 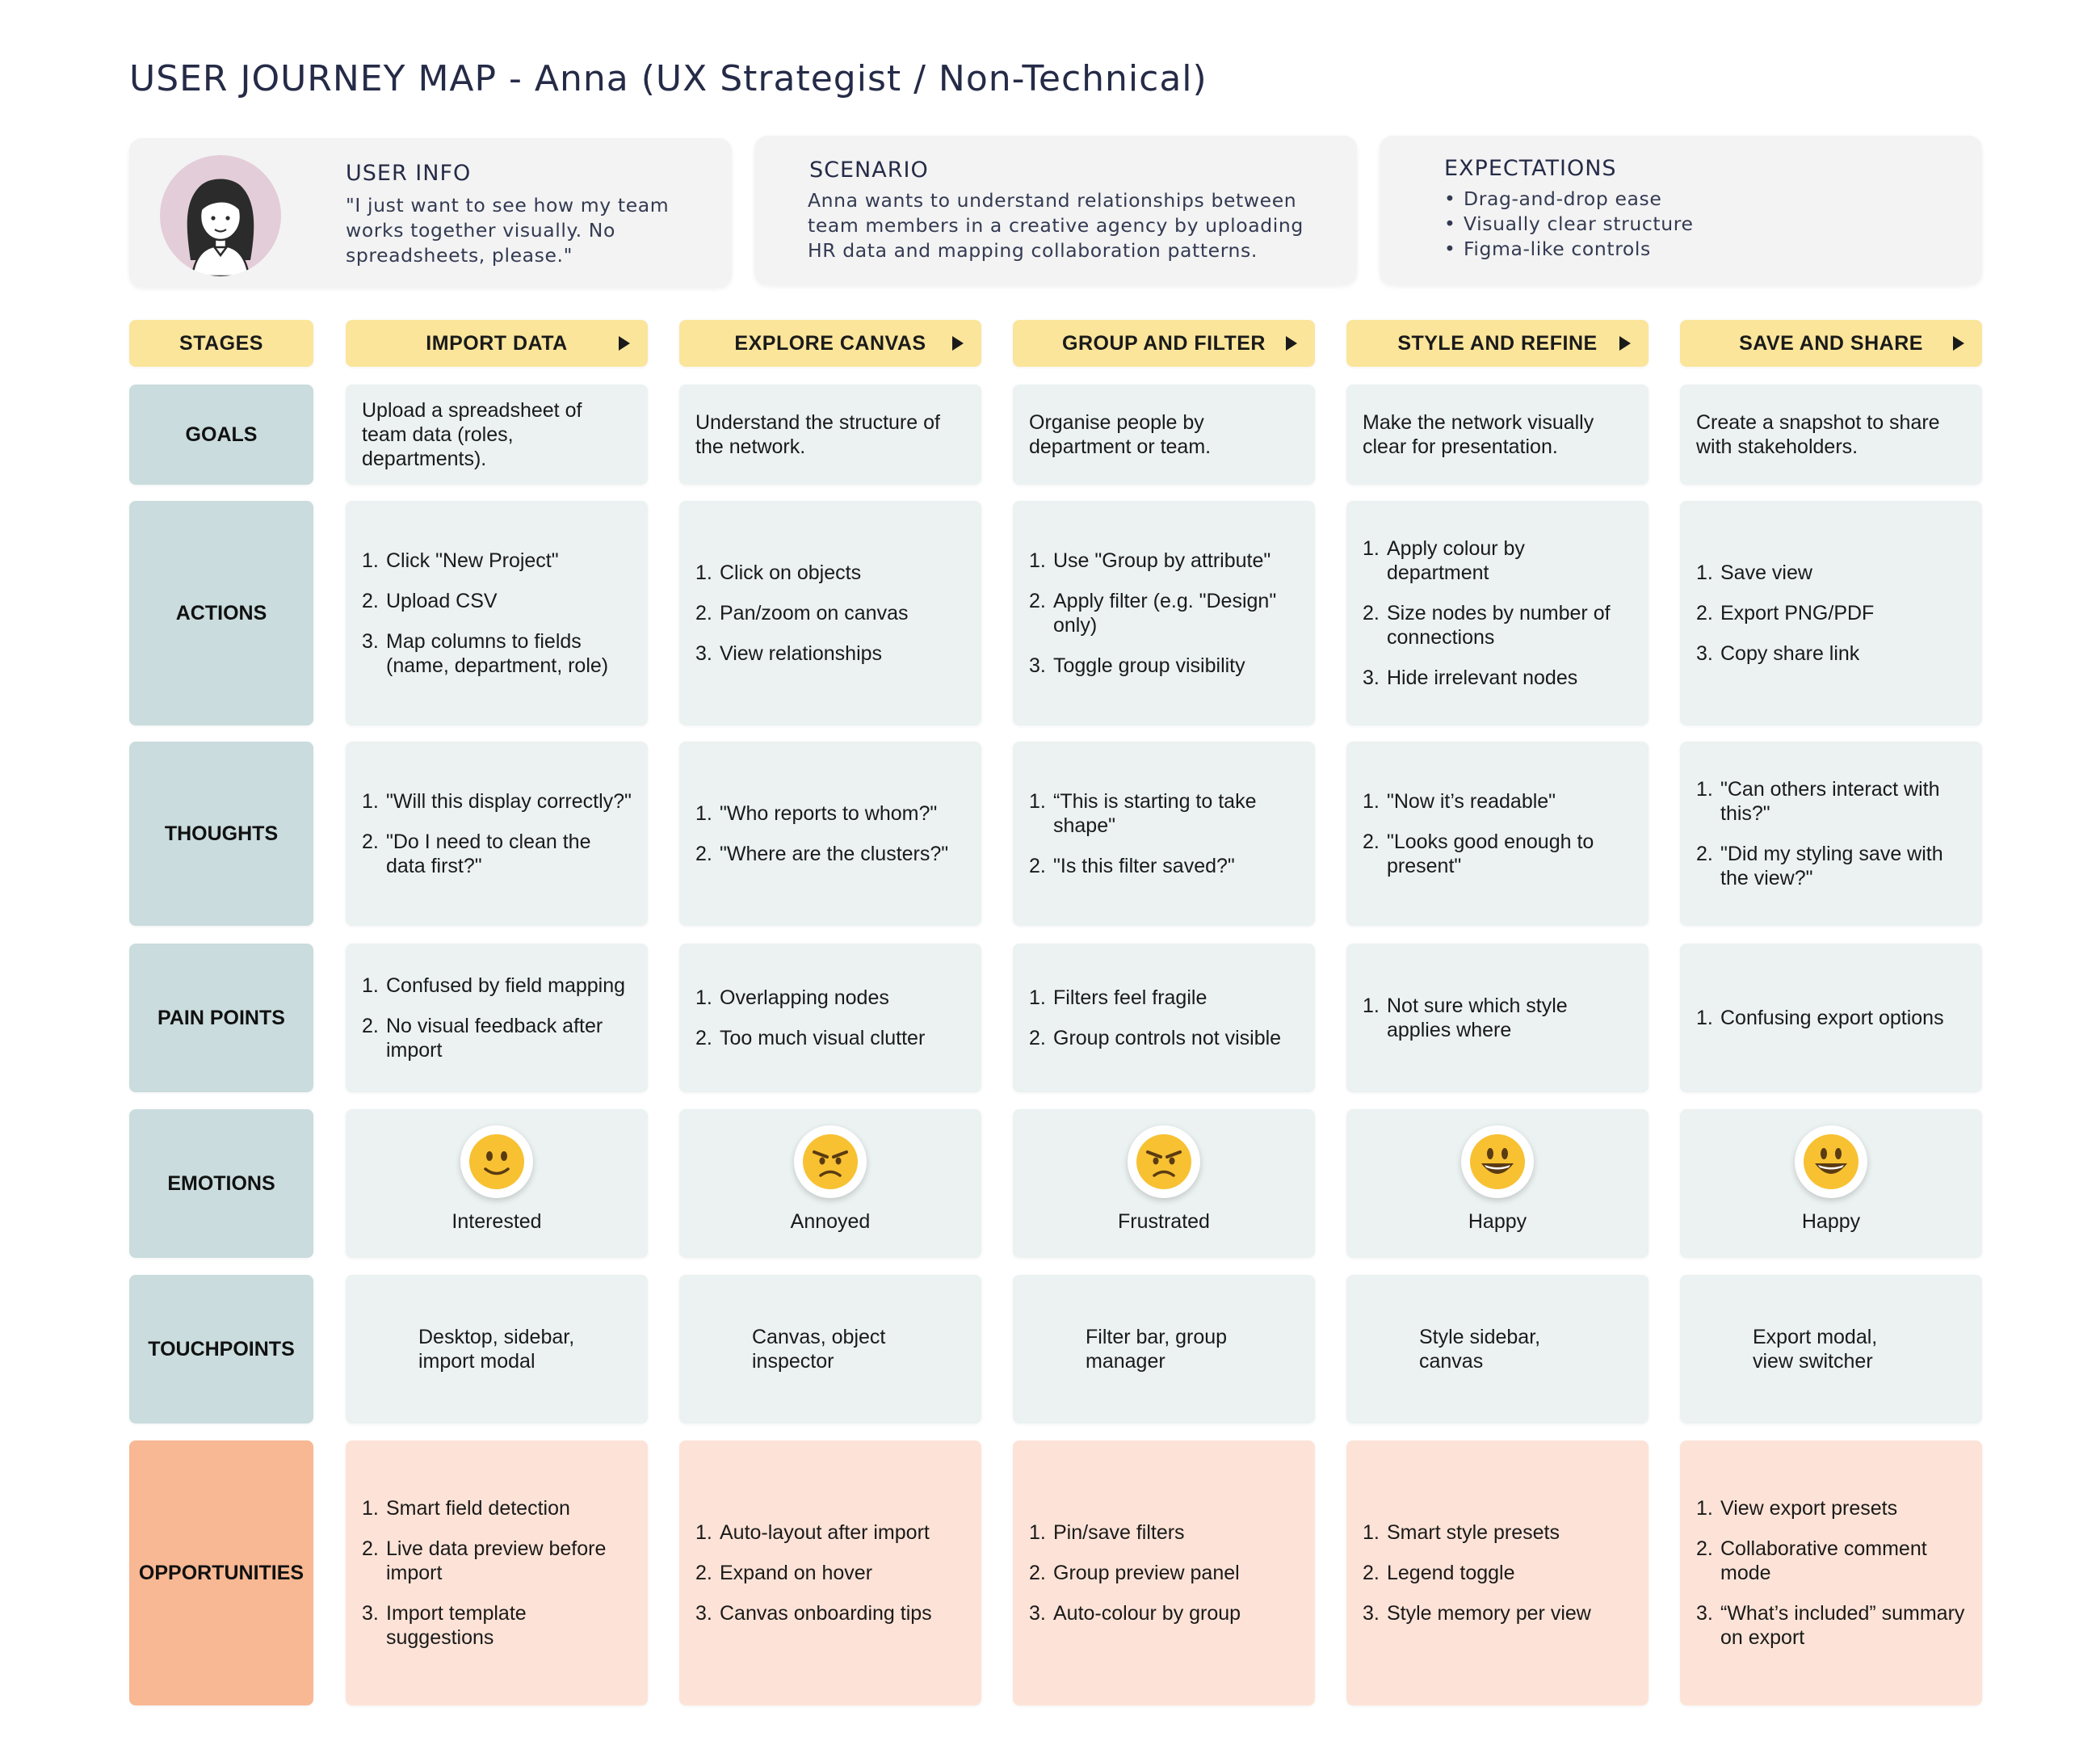 I want to click on list-item: 2. Size nodes by number of connections, so click(x=1487, y=625).